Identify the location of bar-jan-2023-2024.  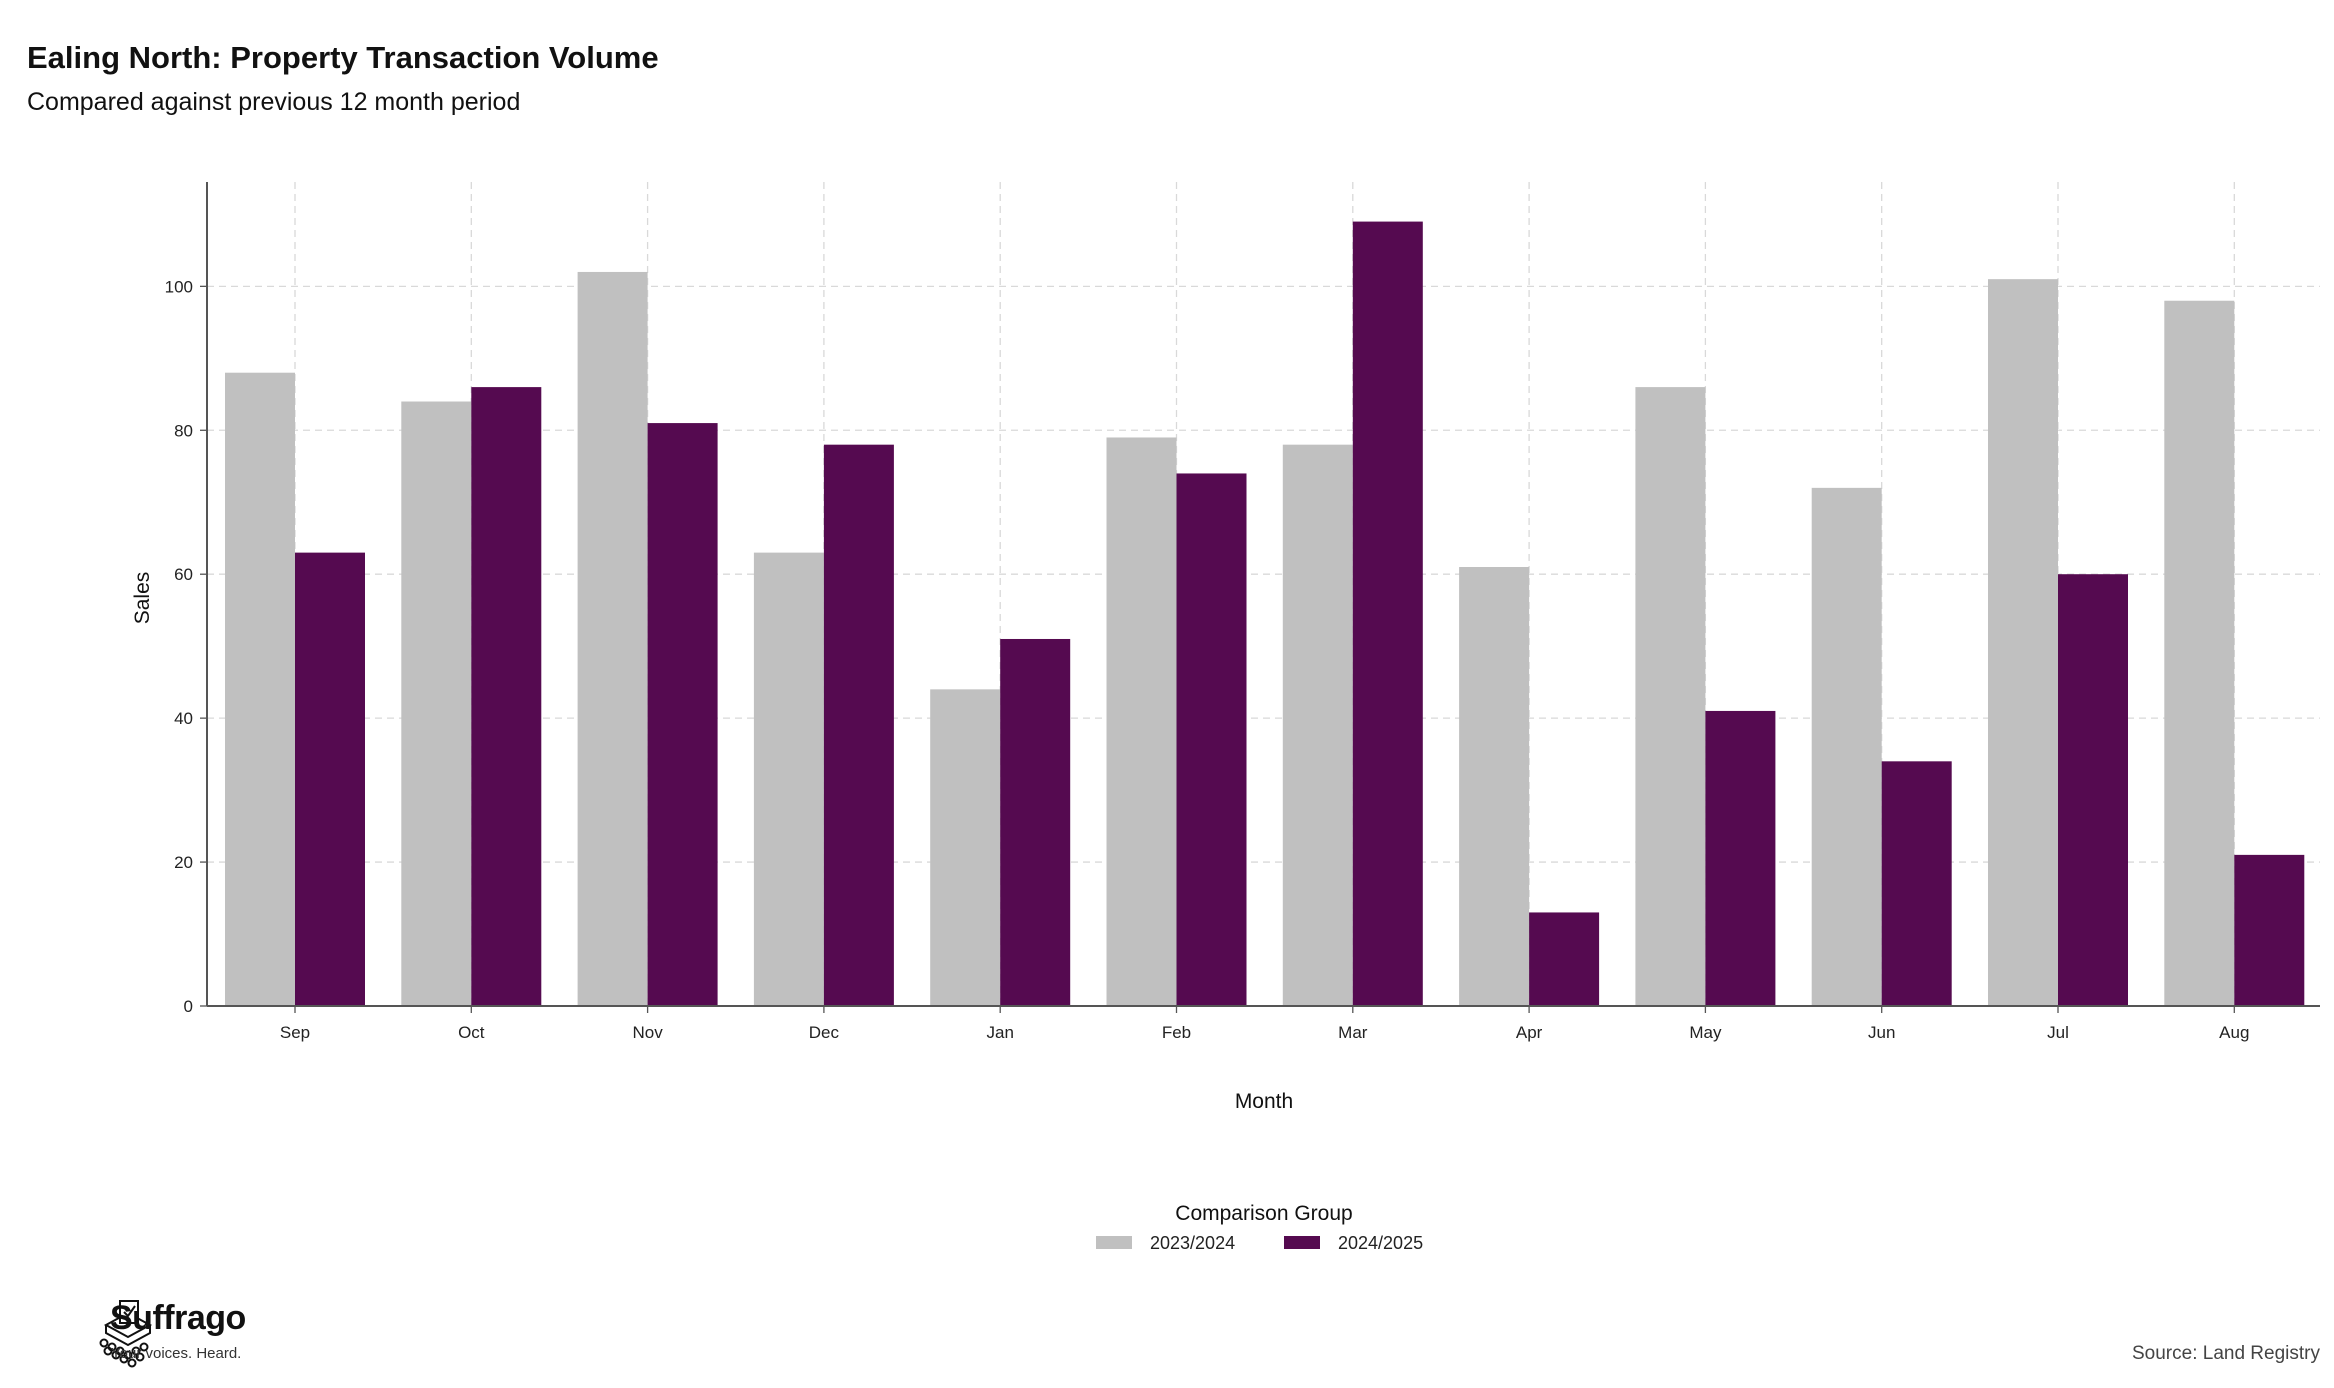
(965, 847).